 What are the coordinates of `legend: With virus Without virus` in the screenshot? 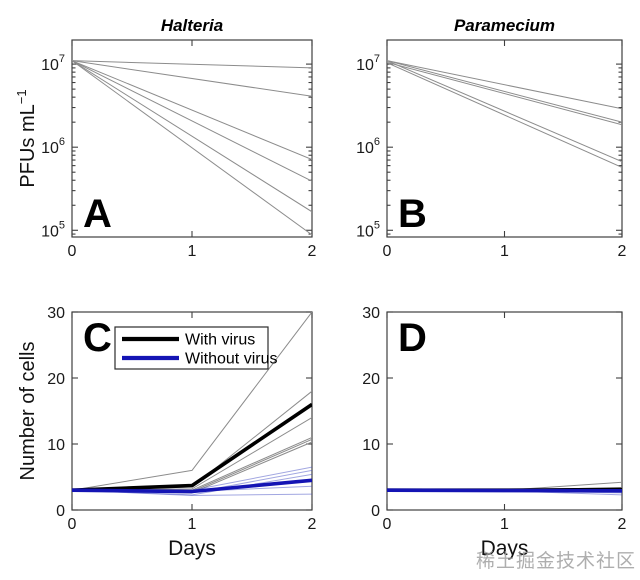 It's located at (195, 348).